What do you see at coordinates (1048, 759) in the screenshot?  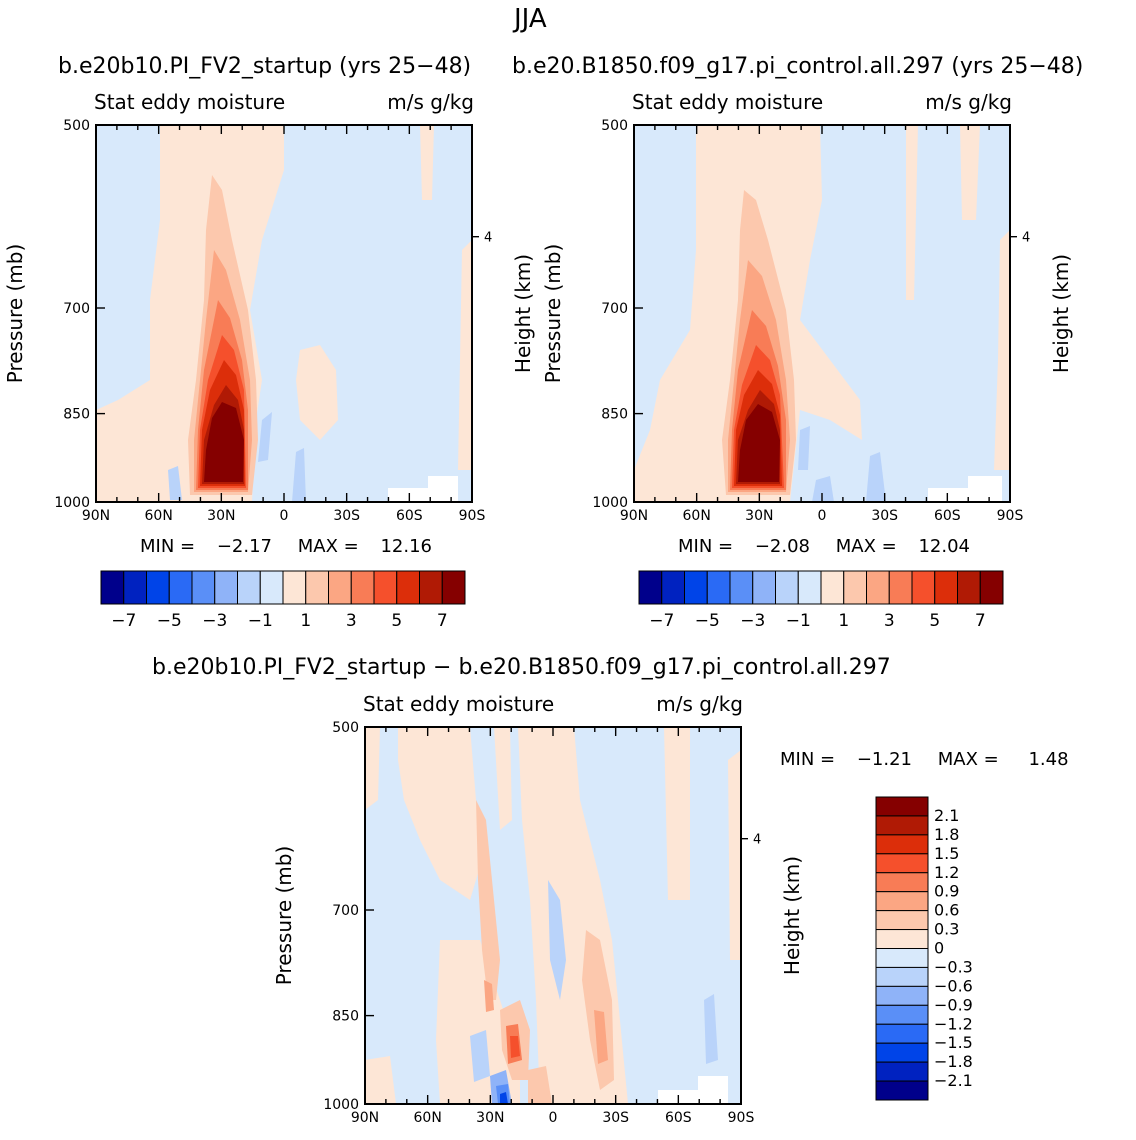 I see `max-value: 1.48` at bounding box center [1048, 759].